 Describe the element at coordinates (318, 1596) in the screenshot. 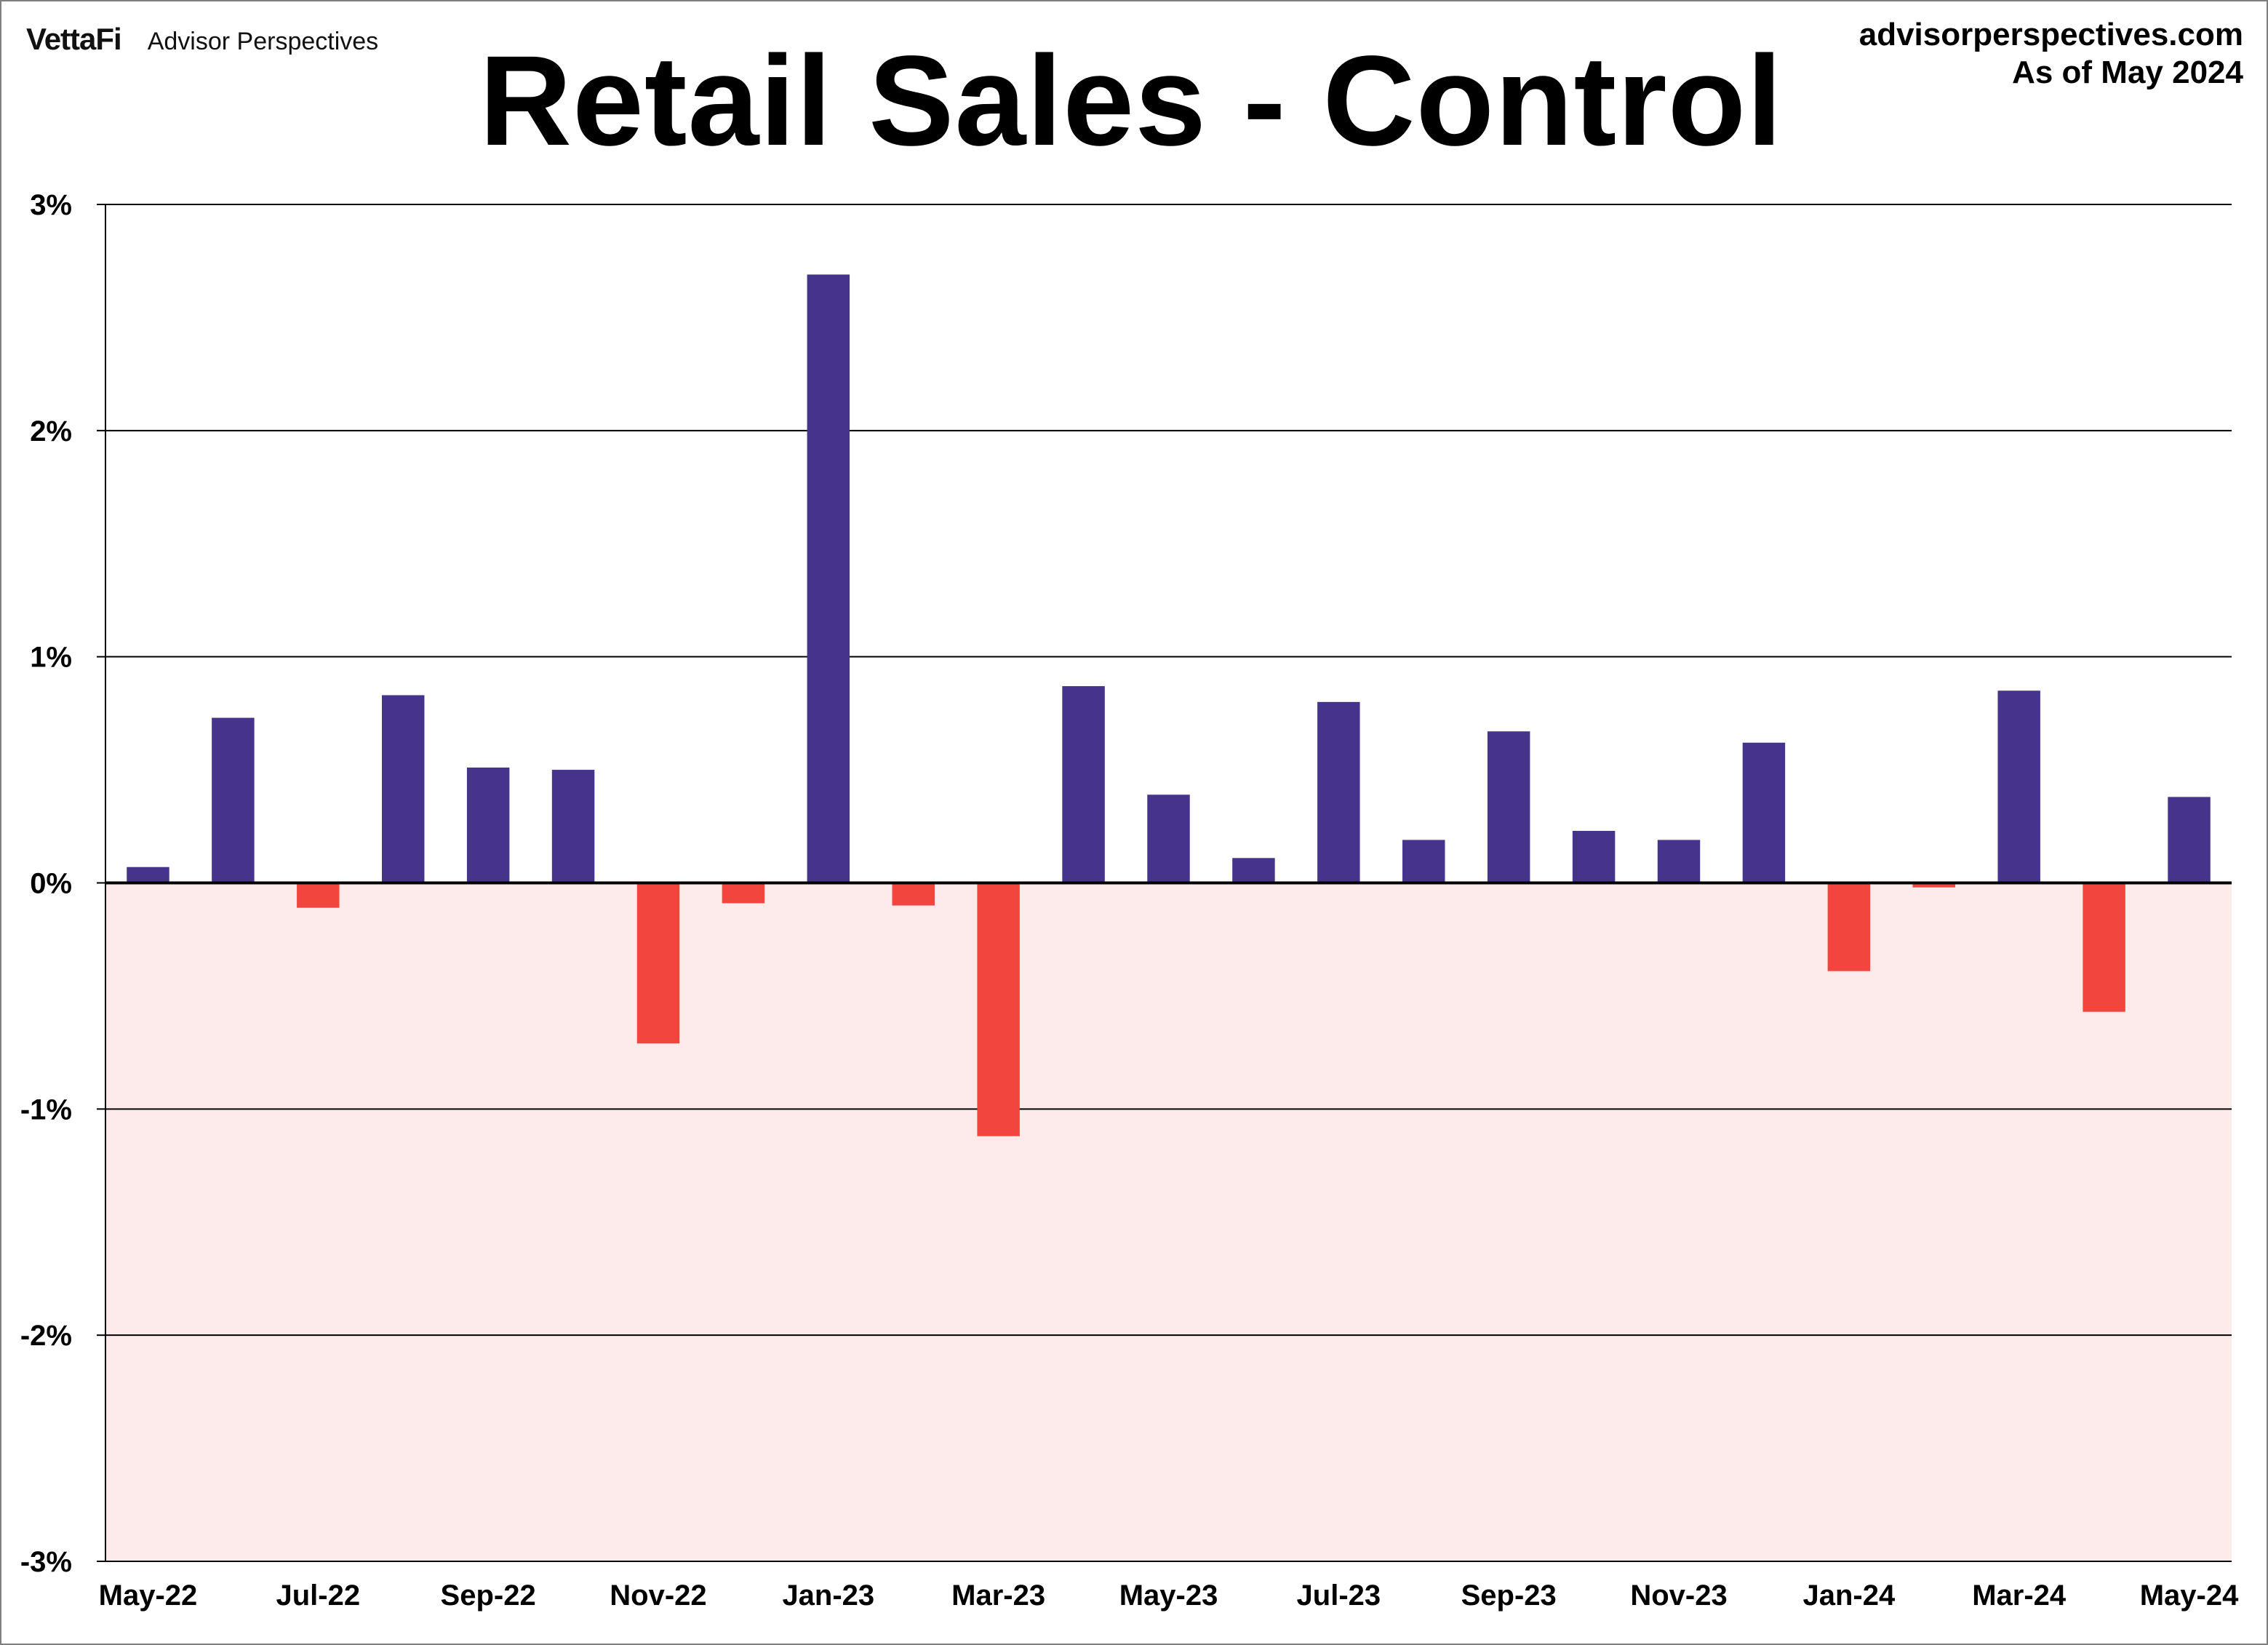

I see `x-tick-label: Jul-22` at that location.